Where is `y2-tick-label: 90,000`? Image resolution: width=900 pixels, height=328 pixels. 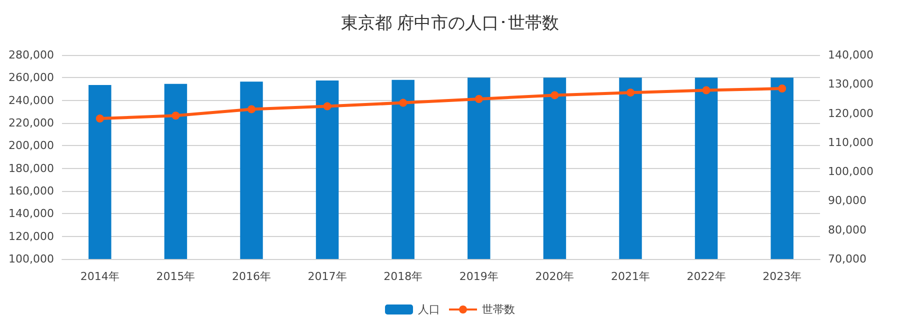
y2-tick-label: 90,000 is located at coordinates (847, 201).